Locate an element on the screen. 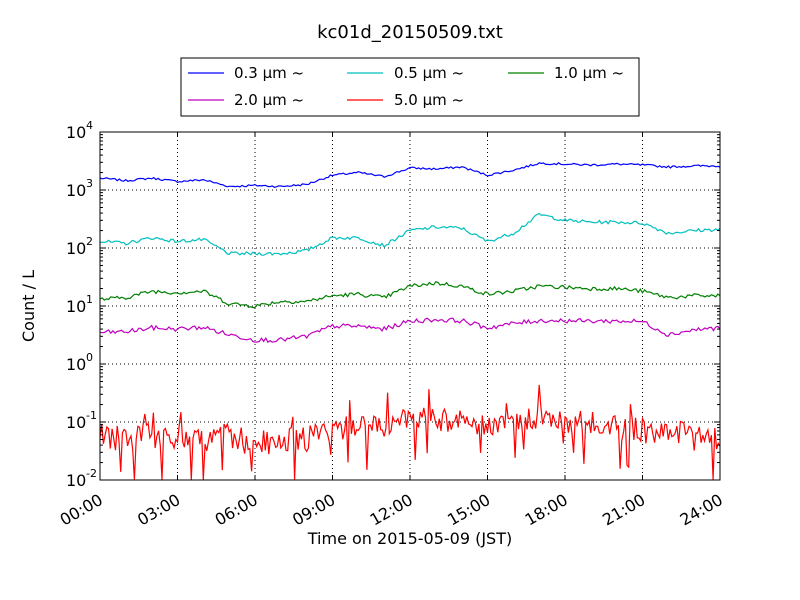 The height and width of the screenshot is (600, 800). x-axis-label: Time on 2015-05-09 (JST) is located at coordinates (409, 538).